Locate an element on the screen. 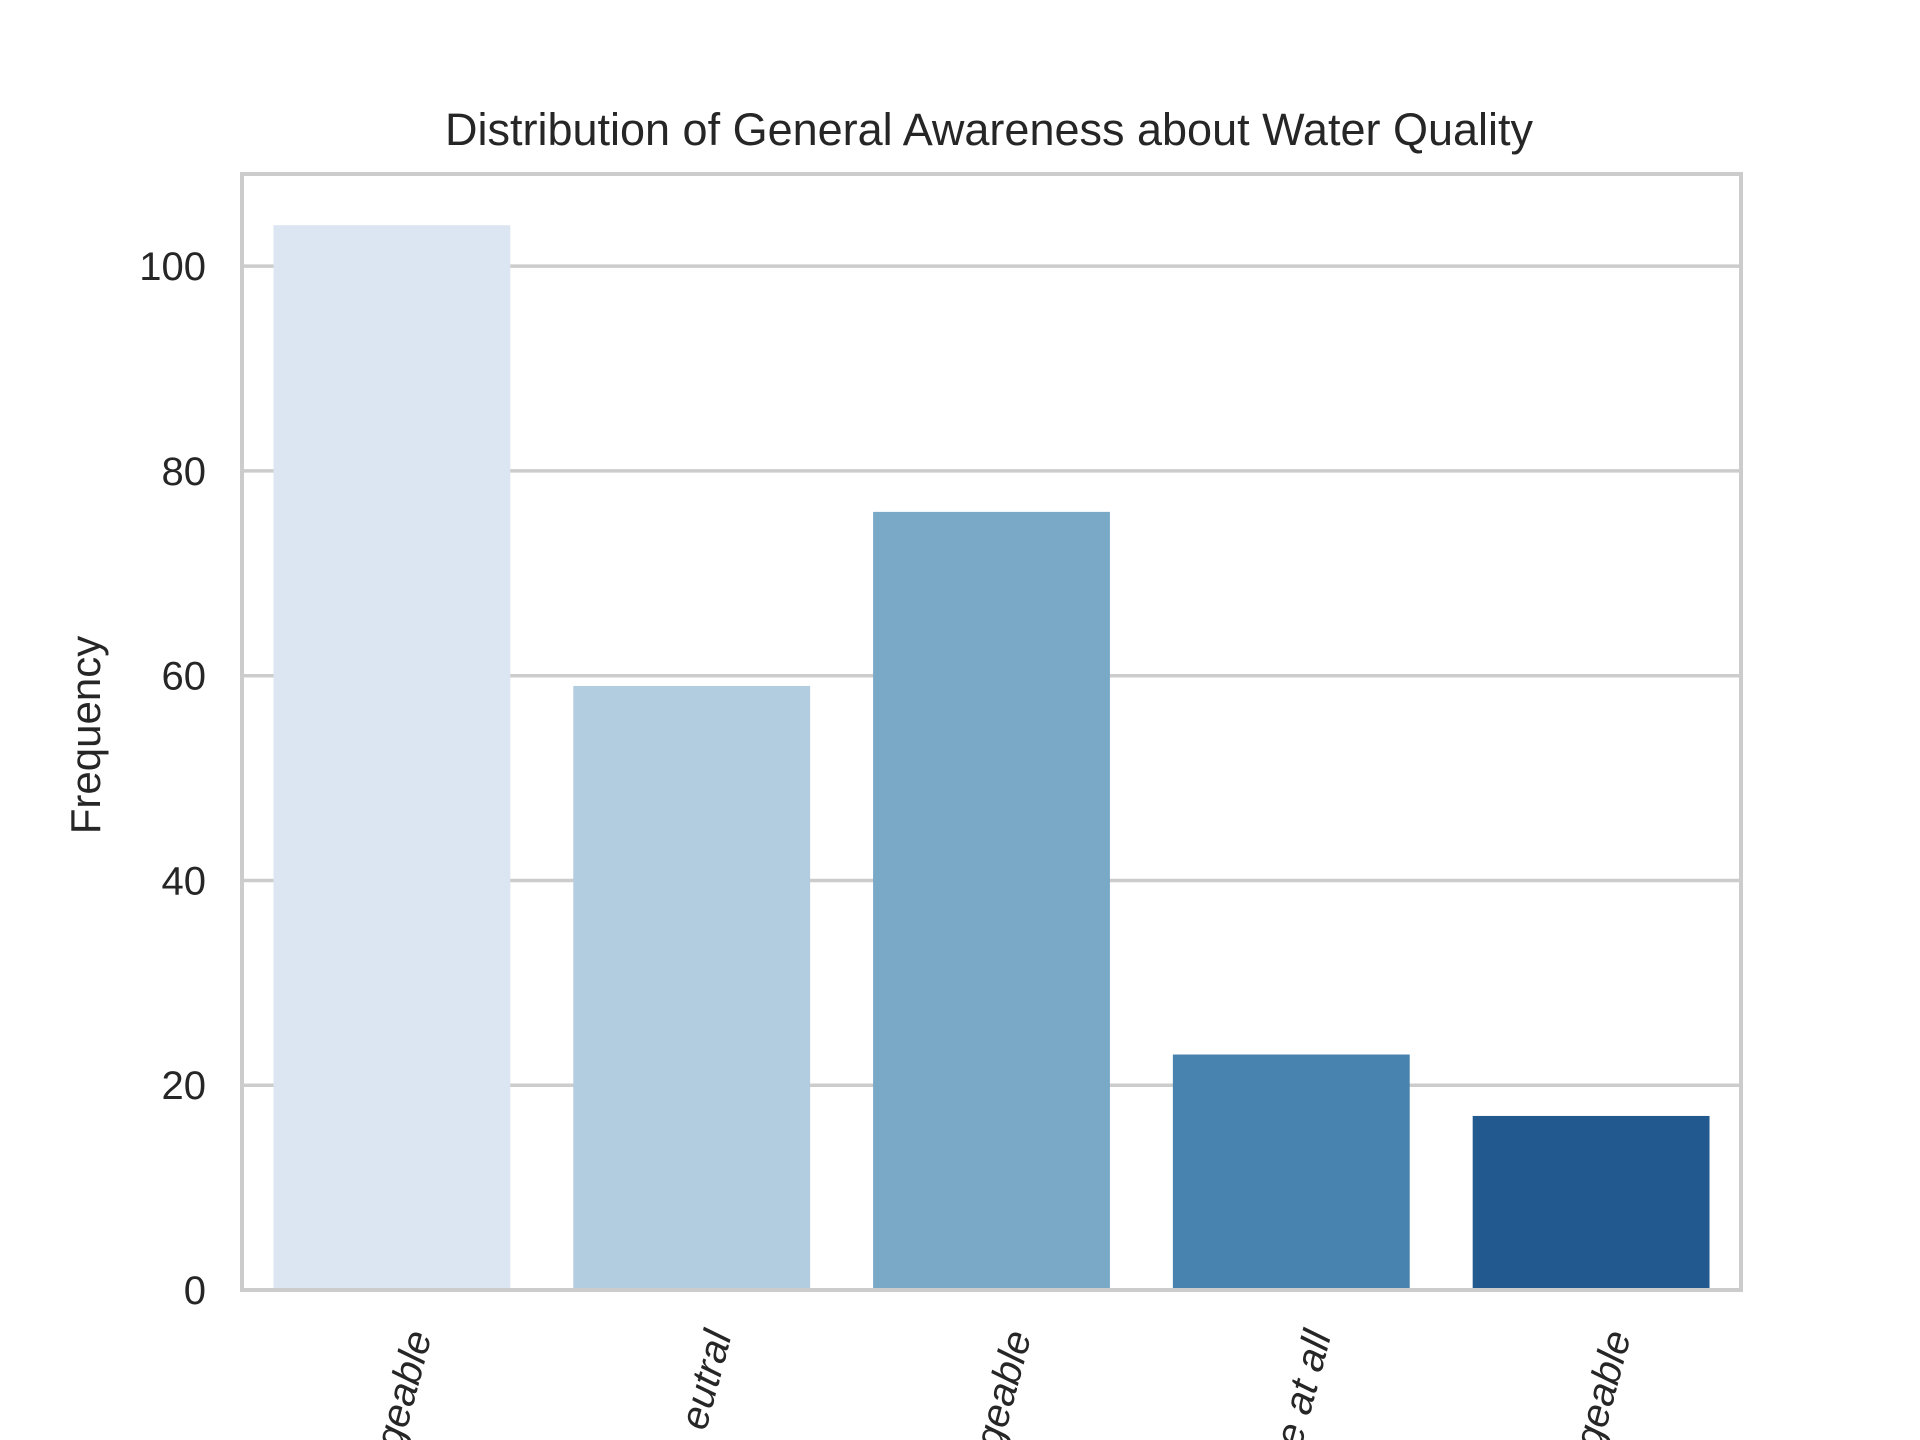  y-tick-label: 60 is located at coordinates (184, 677).